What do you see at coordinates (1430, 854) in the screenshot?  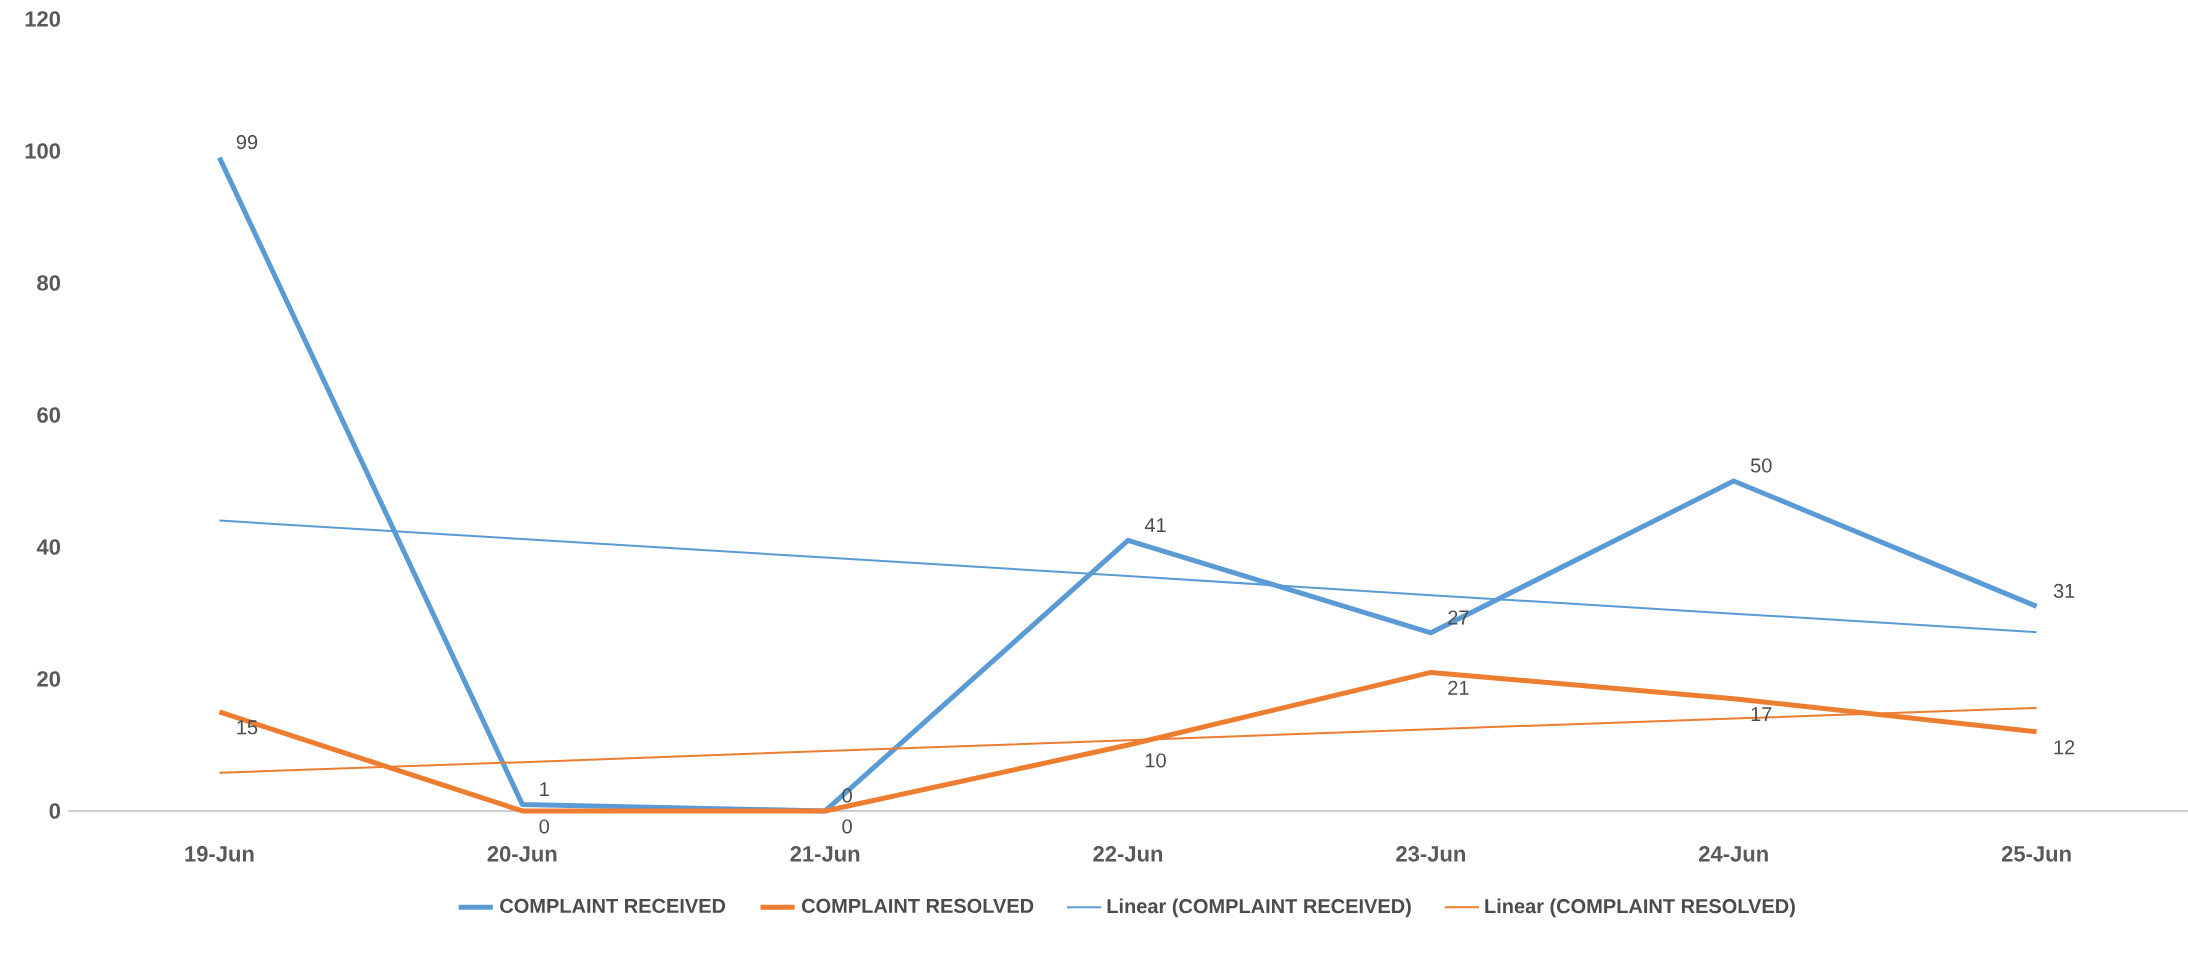 I see `x-tick-label: 23-Jun` at bounding box center [1430, 854].